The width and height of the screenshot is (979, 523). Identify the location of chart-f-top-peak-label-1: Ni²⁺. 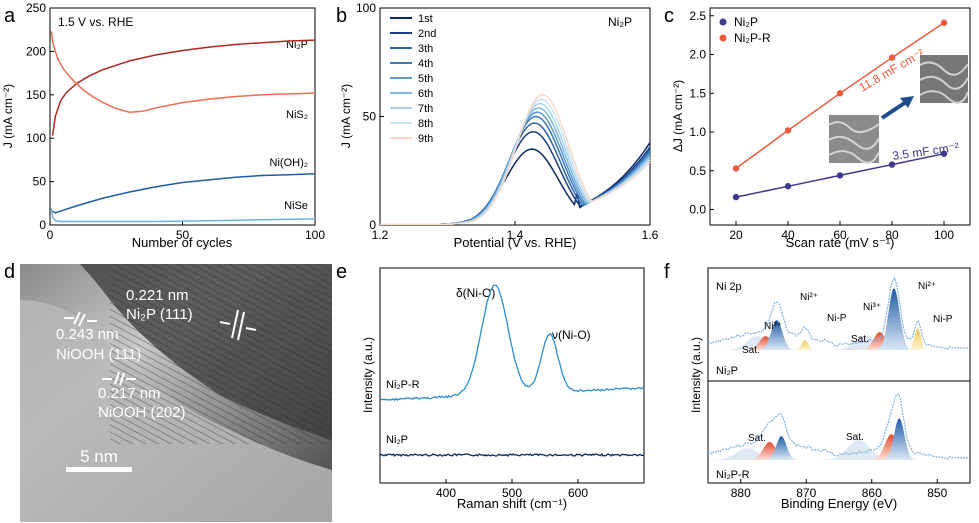
(809, 297).